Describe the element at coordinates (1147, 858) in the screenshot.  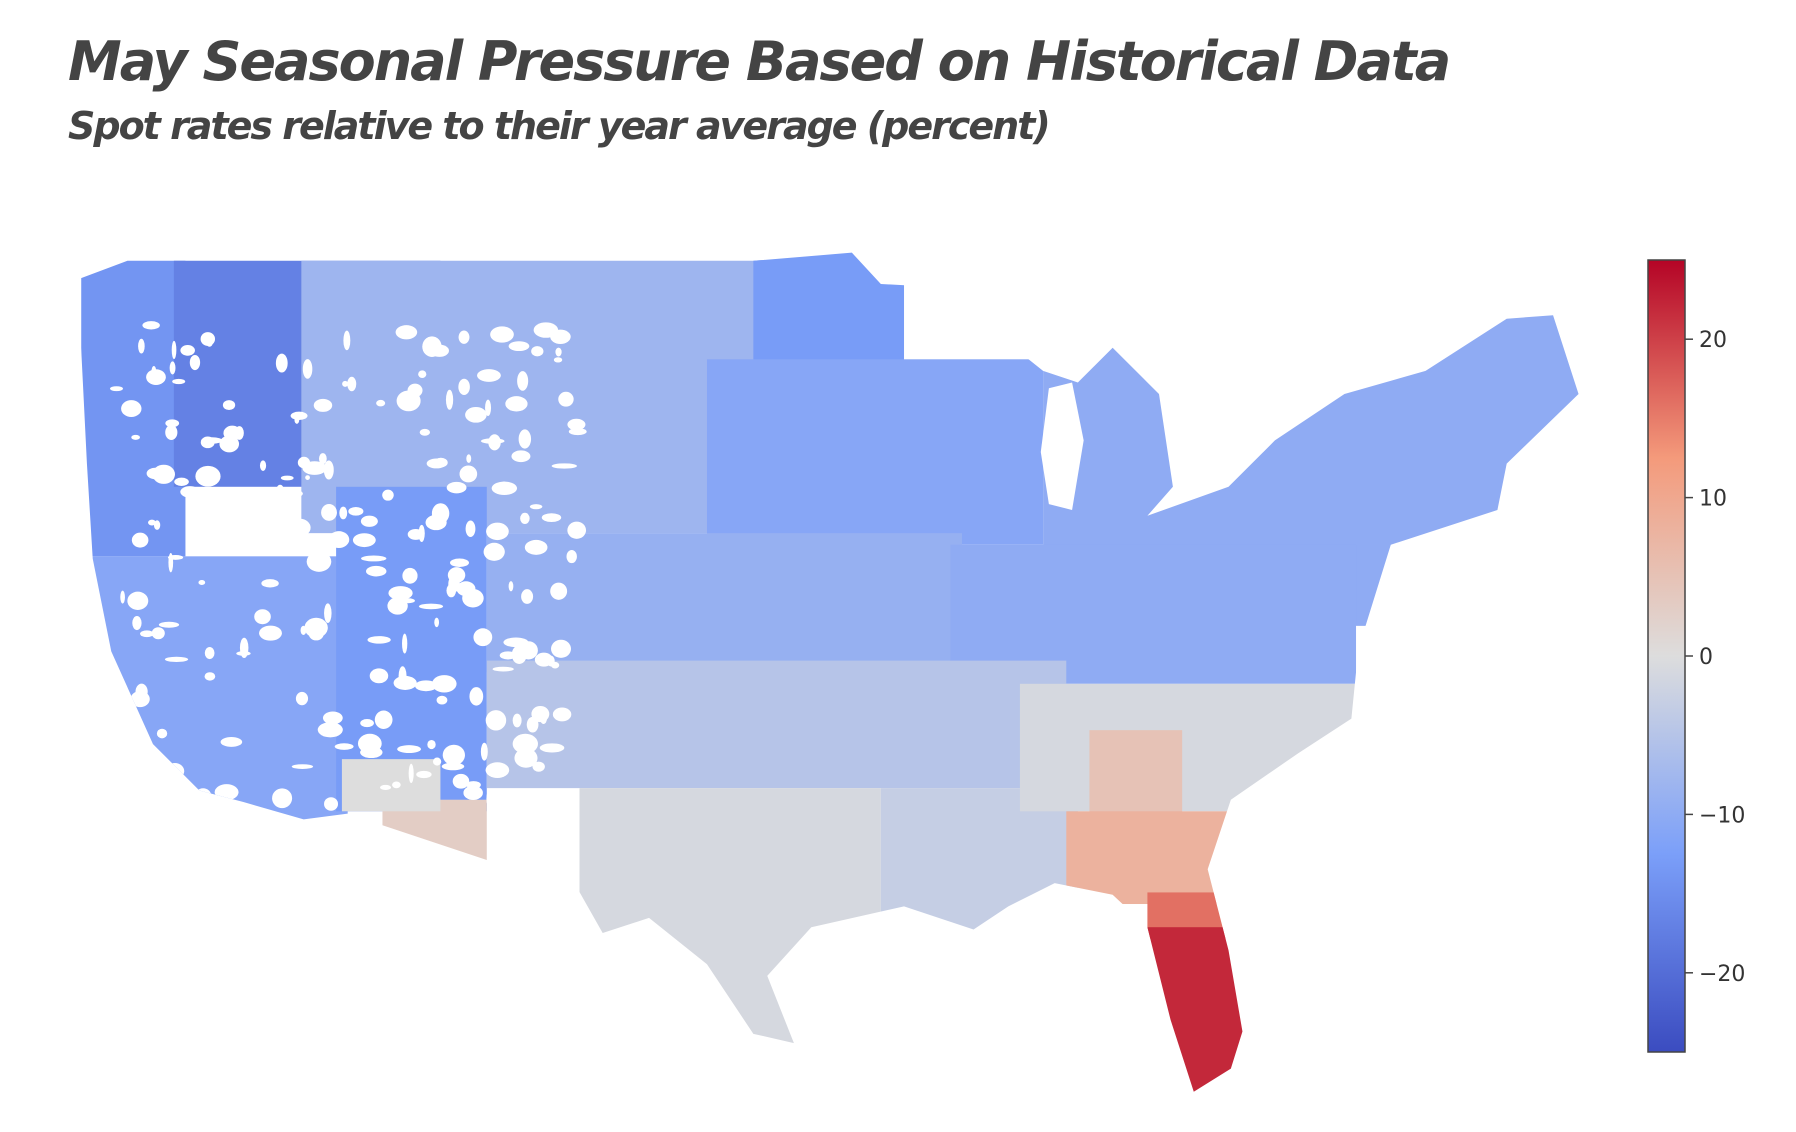
I see `region-georgia-coast-north-florida` at that location.